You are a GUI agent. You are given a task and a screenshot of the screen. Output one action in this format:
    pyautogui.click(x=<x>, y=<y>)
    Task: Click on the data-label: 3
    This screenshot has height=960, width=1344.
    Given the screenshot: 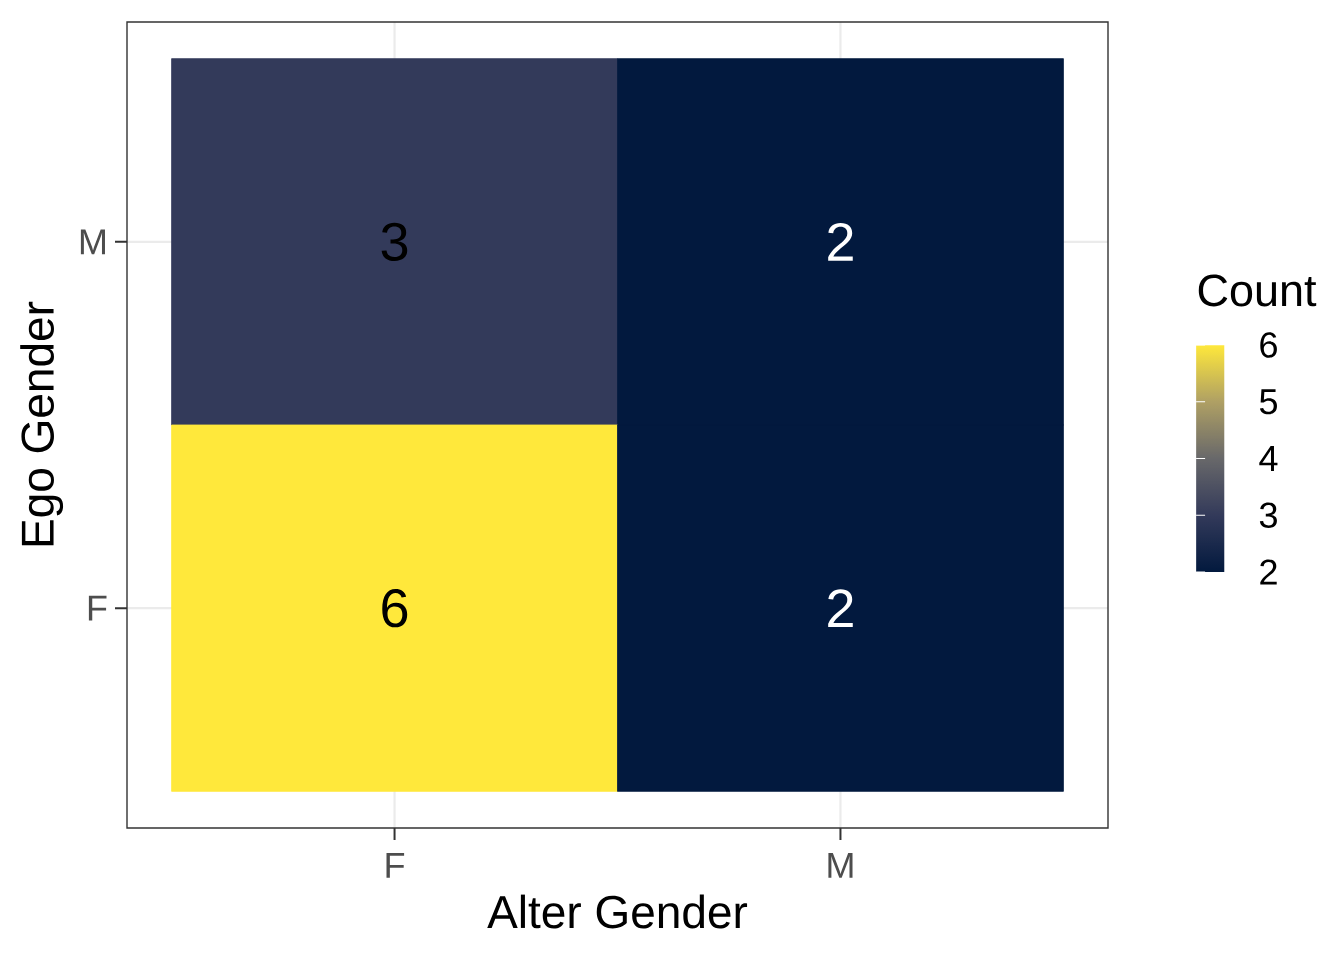 What is the action you would take?
    pyautogui.click(x=394, y=241)
    